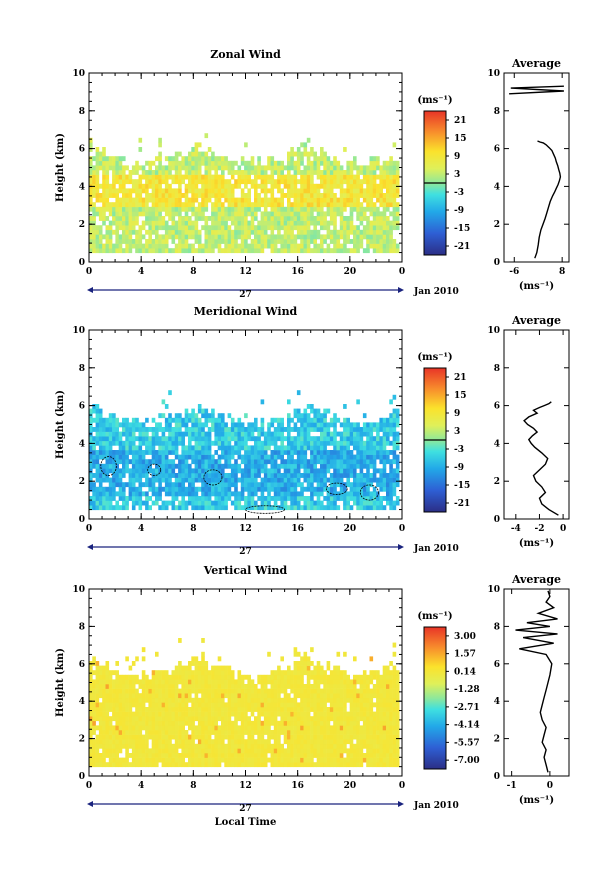  Describe the element at coordinates (82, 407) in the screenshot. I see `y-tick-label: 6` at that location.